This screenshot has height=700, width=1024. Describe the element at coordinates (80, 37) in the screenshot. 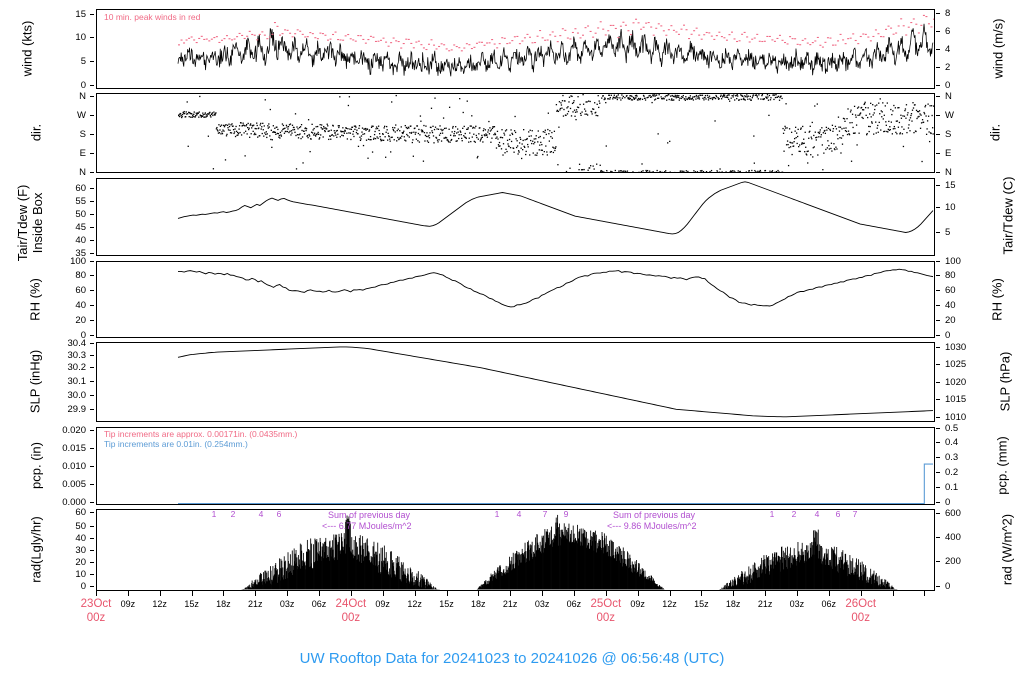

I see `tick-wind-l-2: 10` at that location.